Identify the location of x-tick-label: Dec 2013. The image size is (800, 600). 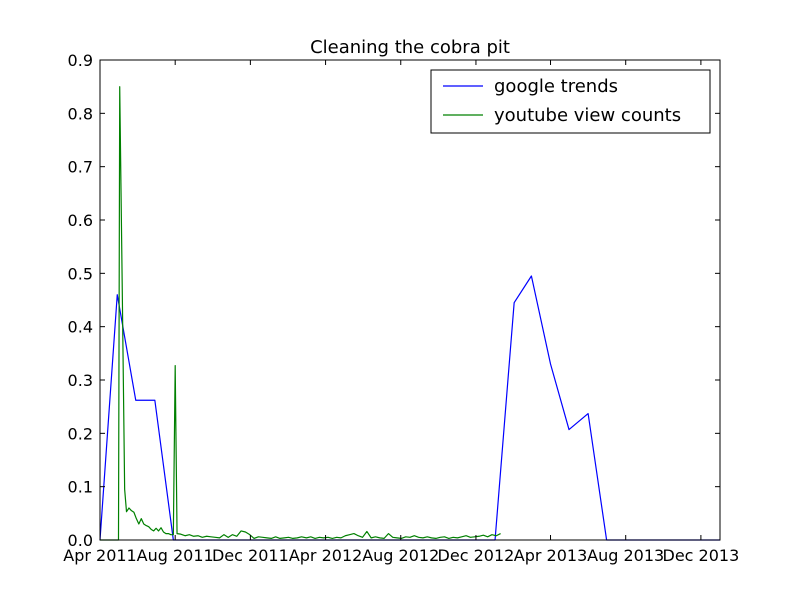
(701, 555).